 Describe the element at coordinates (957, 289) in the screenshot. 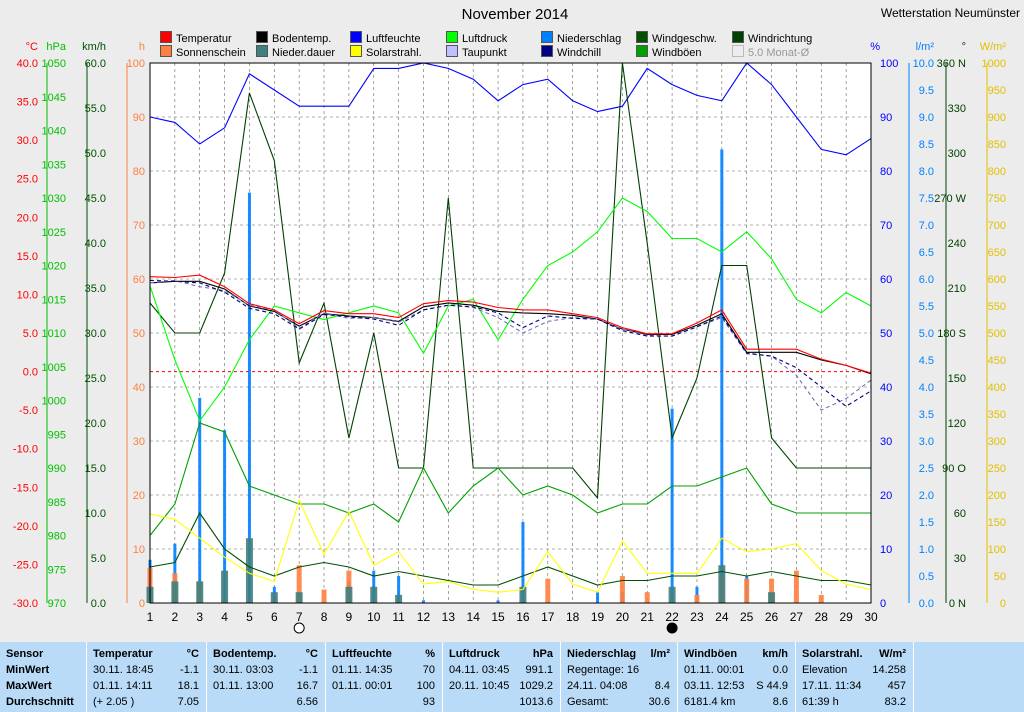

I see `axis-tick-dir: 210` at that location.